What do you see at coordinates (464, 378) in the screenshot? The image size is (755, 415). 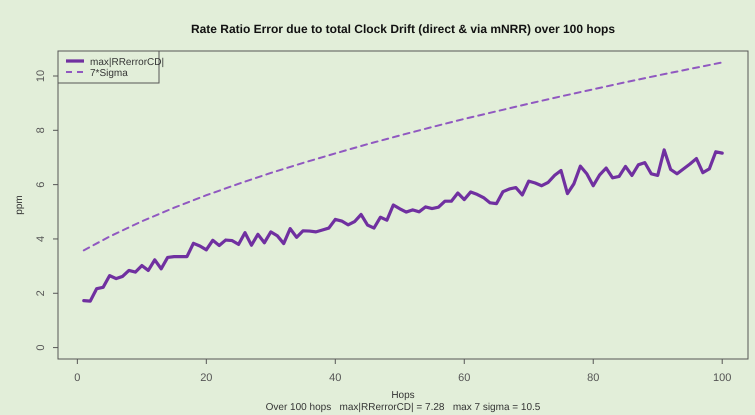 I see `x-tick-label: 60` at bounding box center [464, 378].